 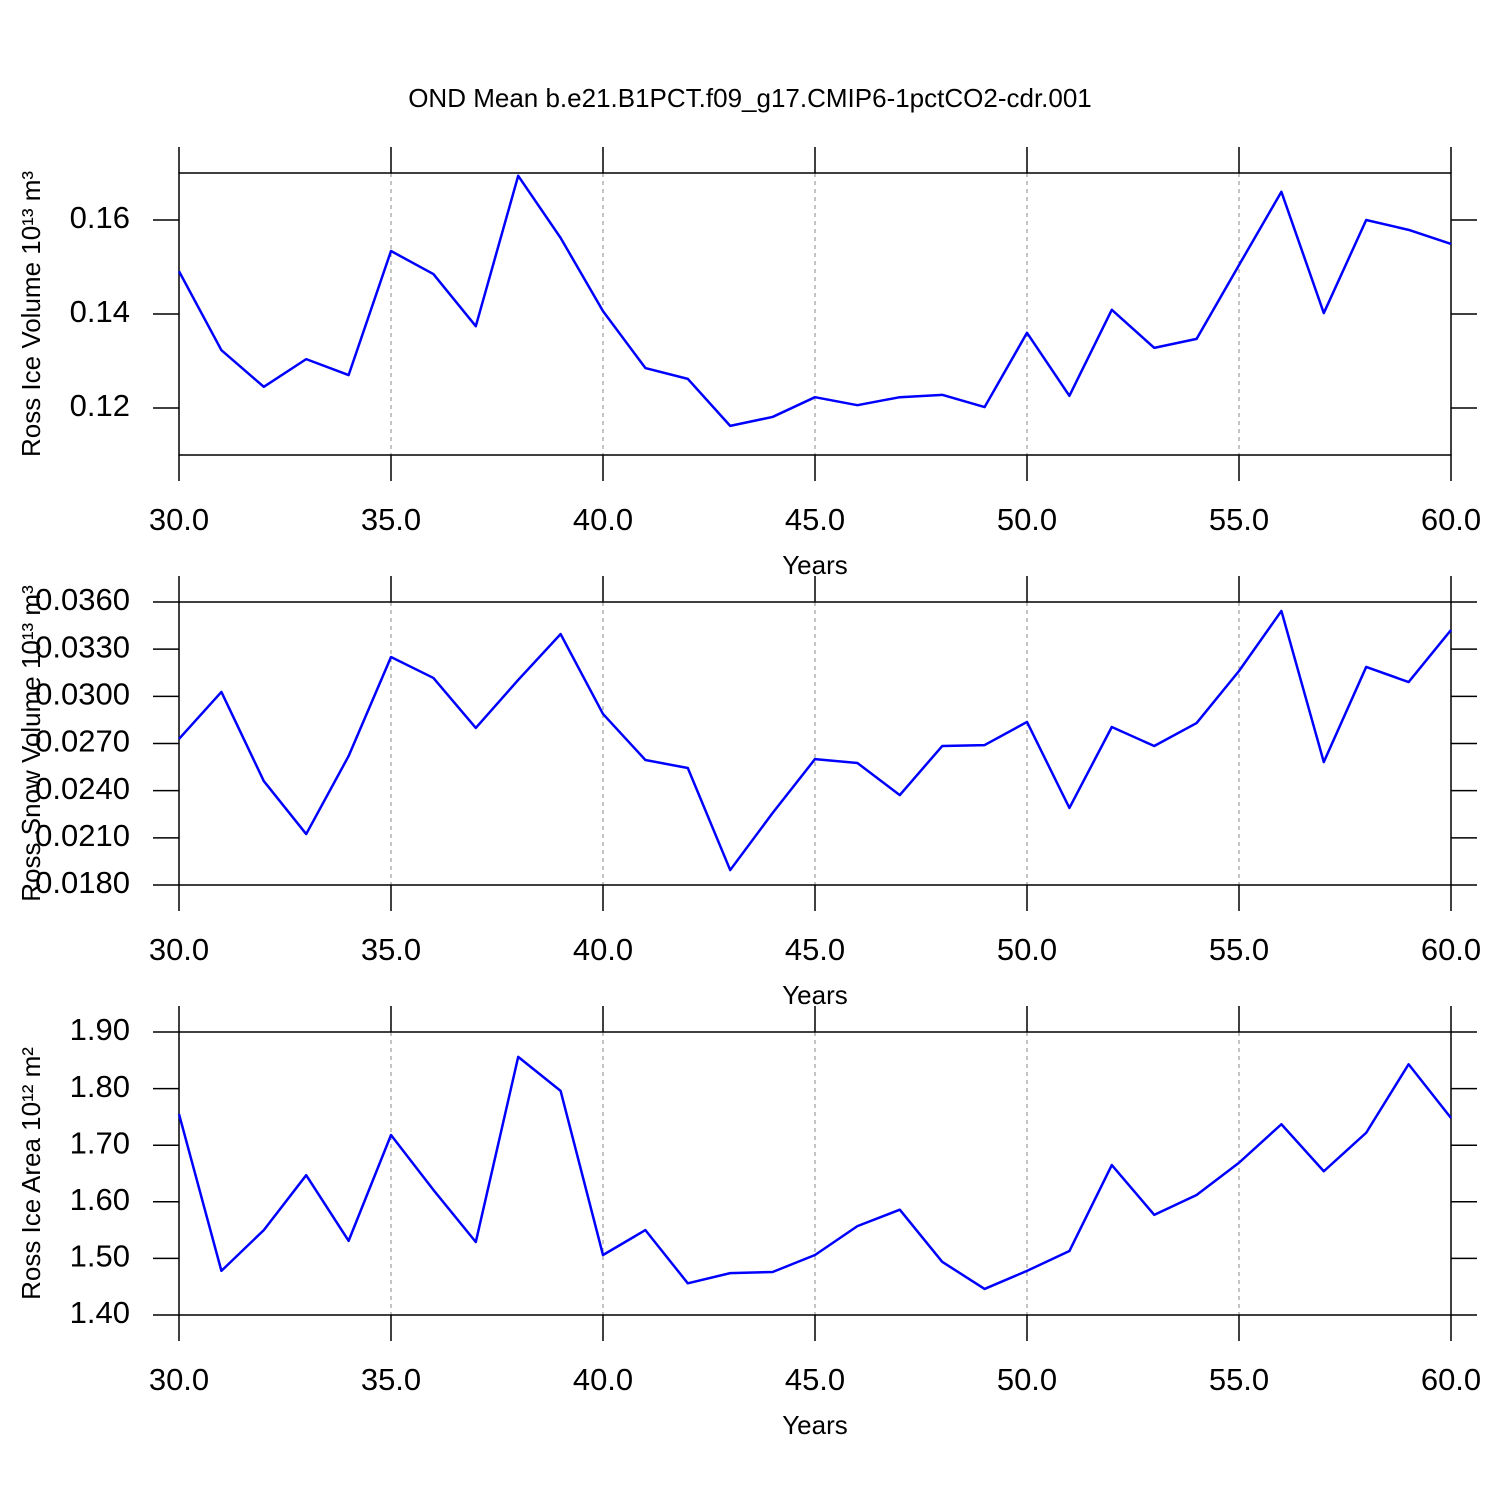 What do you see at coordinates (82, 835) in the screenshot?
I see `y-tick-label: 0.0210` at bounding box center [82, 835].